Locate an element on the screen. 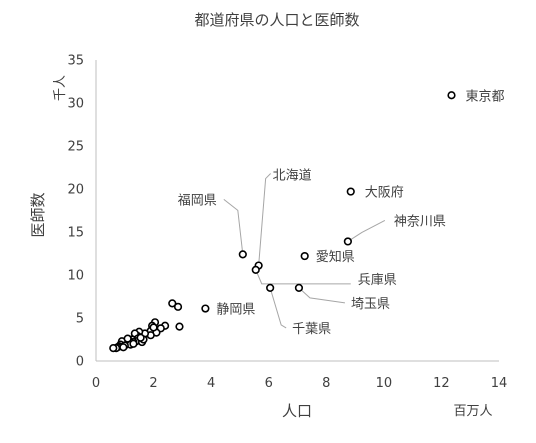 The image size is (536, 443). x-tick-label: 10 is located at coordinates (384, 383).